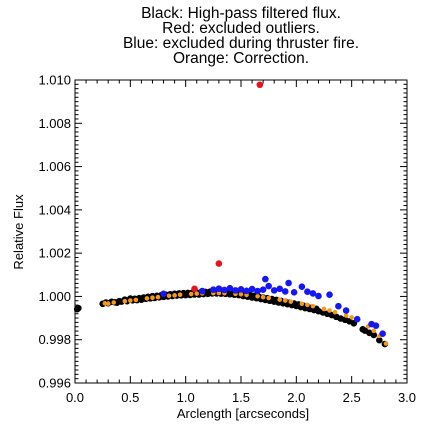 The height and width of the screenshot is (432, 432). I want to click on y-tick-label: 1.002, so click(54, 253).